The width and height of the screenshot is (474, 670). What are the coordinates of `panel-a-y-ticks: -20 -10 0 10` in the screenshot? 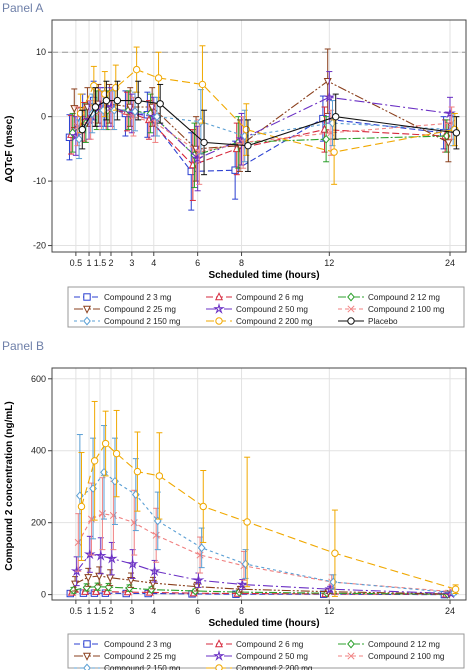 It's located at (42, 149).